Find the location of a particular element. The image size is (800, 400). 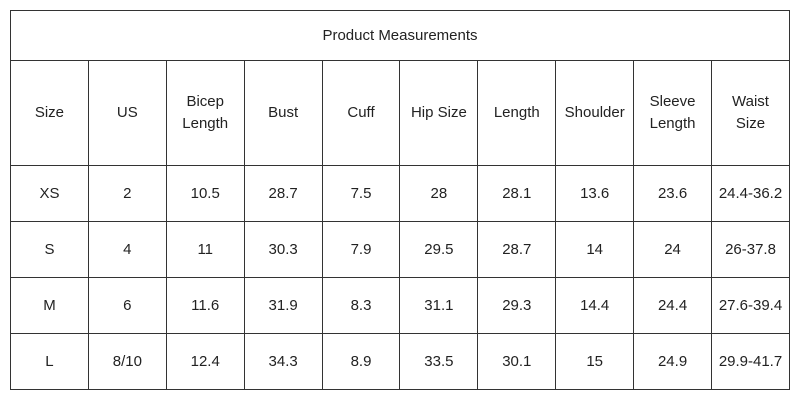

data-cell: M is located at coordinates (49, 305).